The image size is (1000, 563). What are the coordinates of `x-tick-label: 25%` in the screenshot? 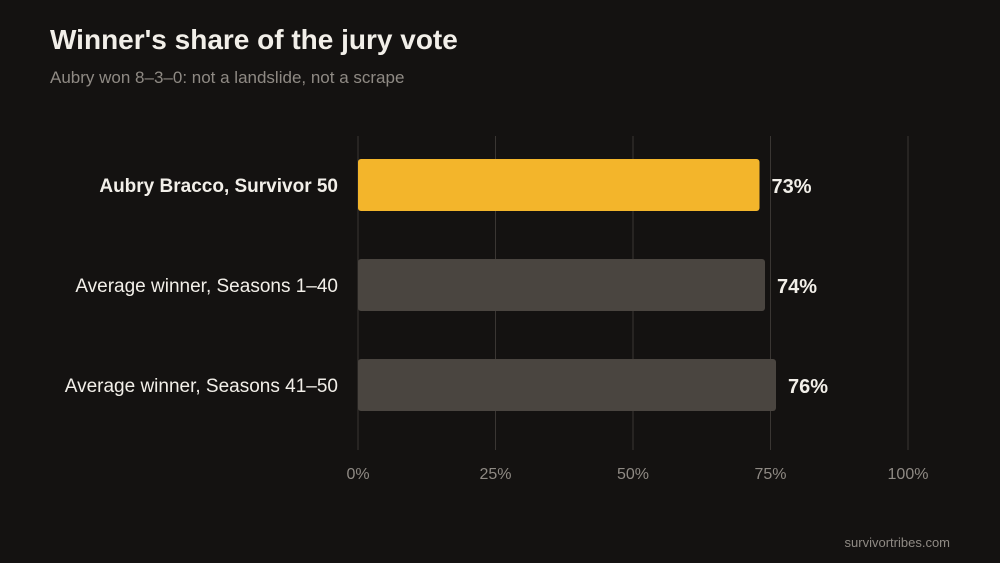 It's located at (495, 474).